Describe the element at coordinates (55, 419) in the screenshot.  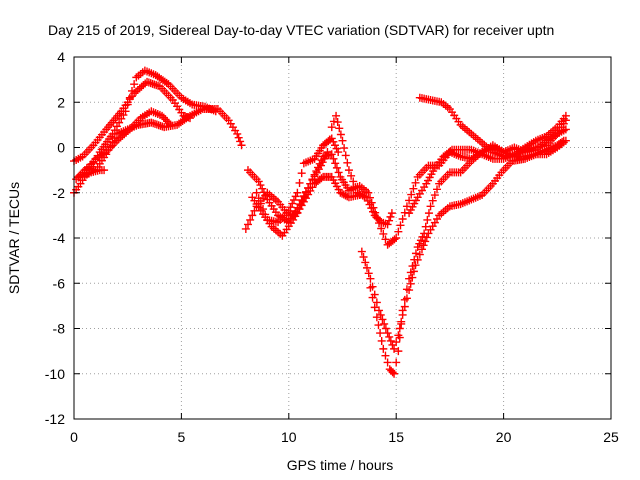
I see `y-tick-label: -12` at that location.